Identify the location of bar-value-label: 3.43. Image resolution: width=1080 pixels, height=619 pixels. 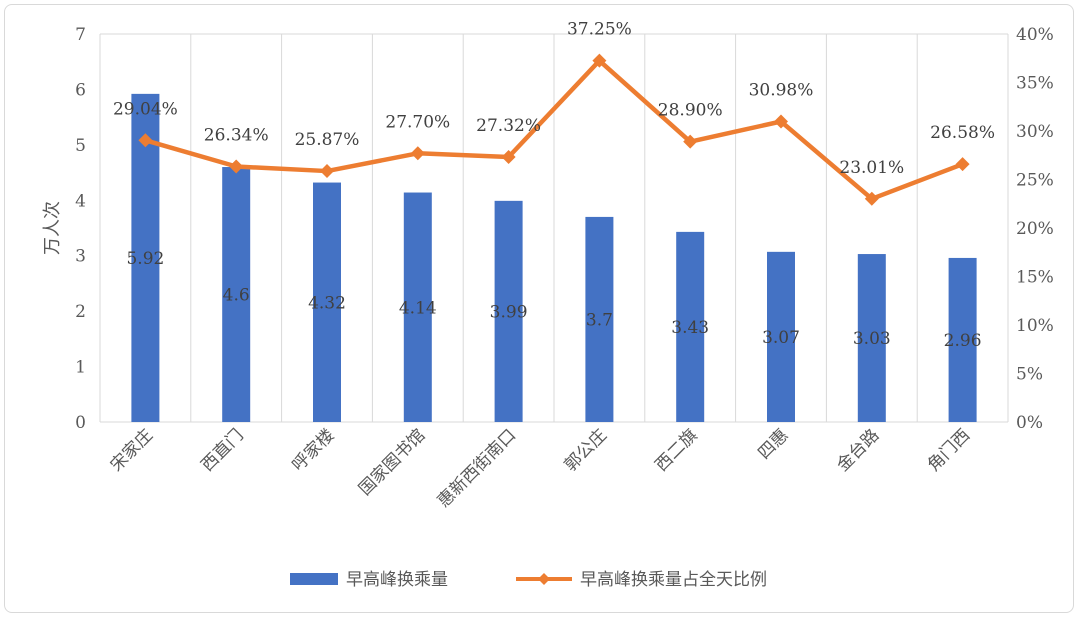
(690, 328).